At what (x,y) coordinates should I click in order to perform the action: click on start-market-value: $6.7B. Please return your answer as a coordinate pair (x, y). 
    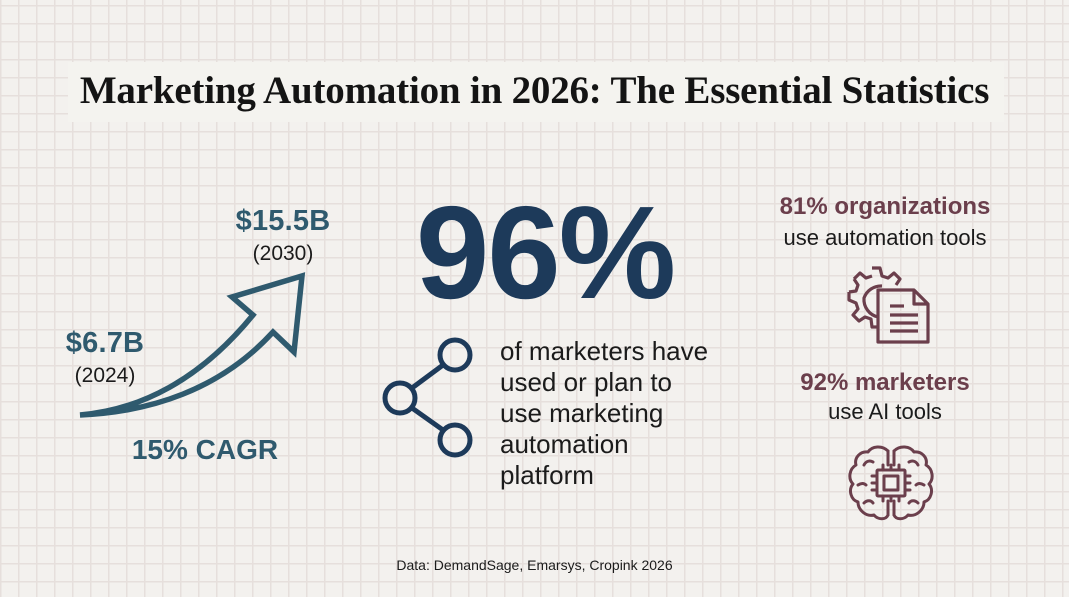
    Looking at the image, I should click on (105, 343).